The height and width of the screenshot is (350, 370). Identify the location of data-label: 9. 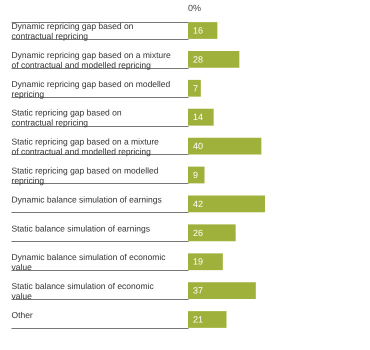
(195, 175).